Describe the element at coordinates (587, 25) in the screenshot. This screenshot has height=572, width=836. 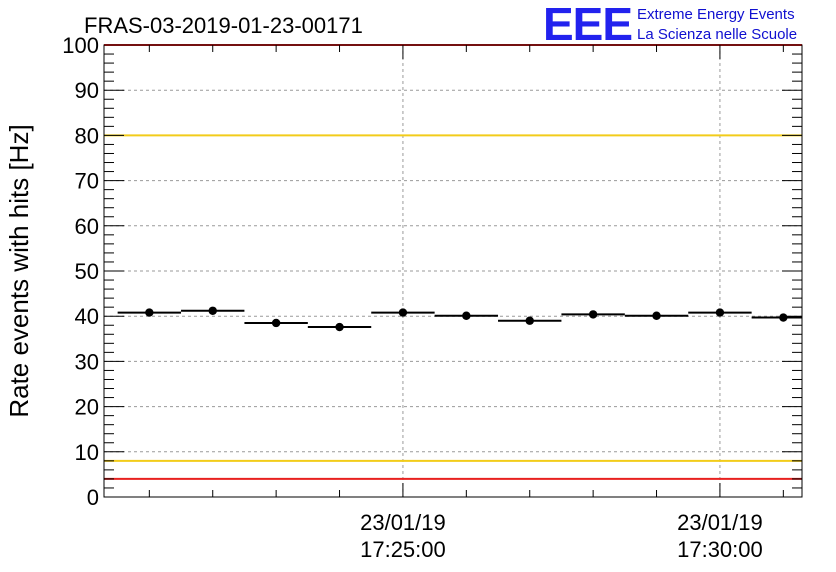
I see `logo-letters: EEE` at that location.